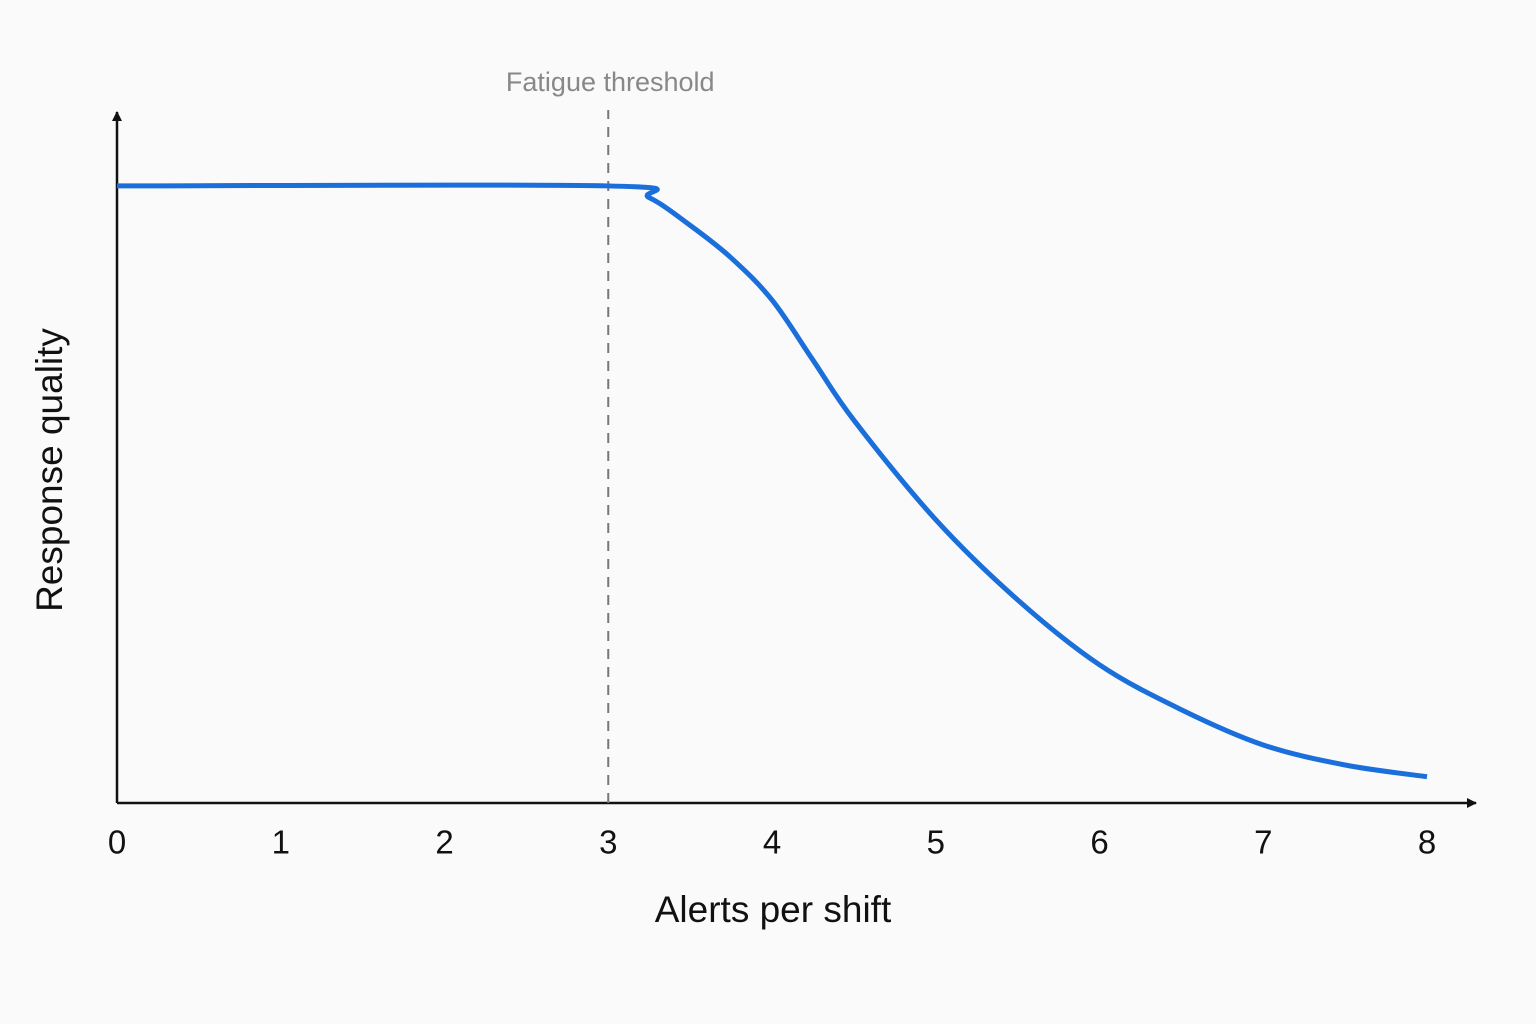  What do you see at coordinates (1263, 842) in the screenshot?
I see `x-tick-label: 7` at bounding box center [1263, 842].